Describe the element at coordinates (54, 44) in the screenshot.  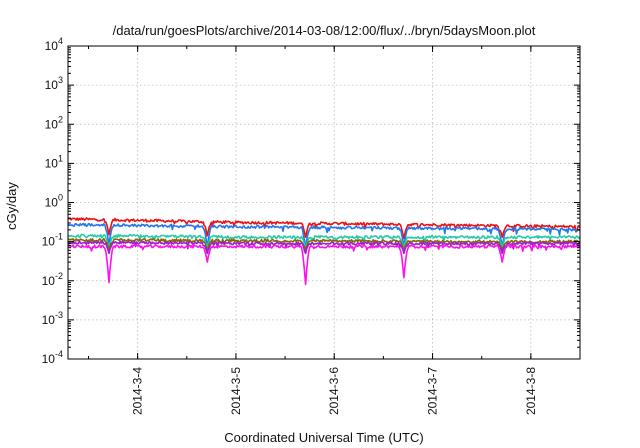
I see `y-tick-label: 10⁴` at that location.